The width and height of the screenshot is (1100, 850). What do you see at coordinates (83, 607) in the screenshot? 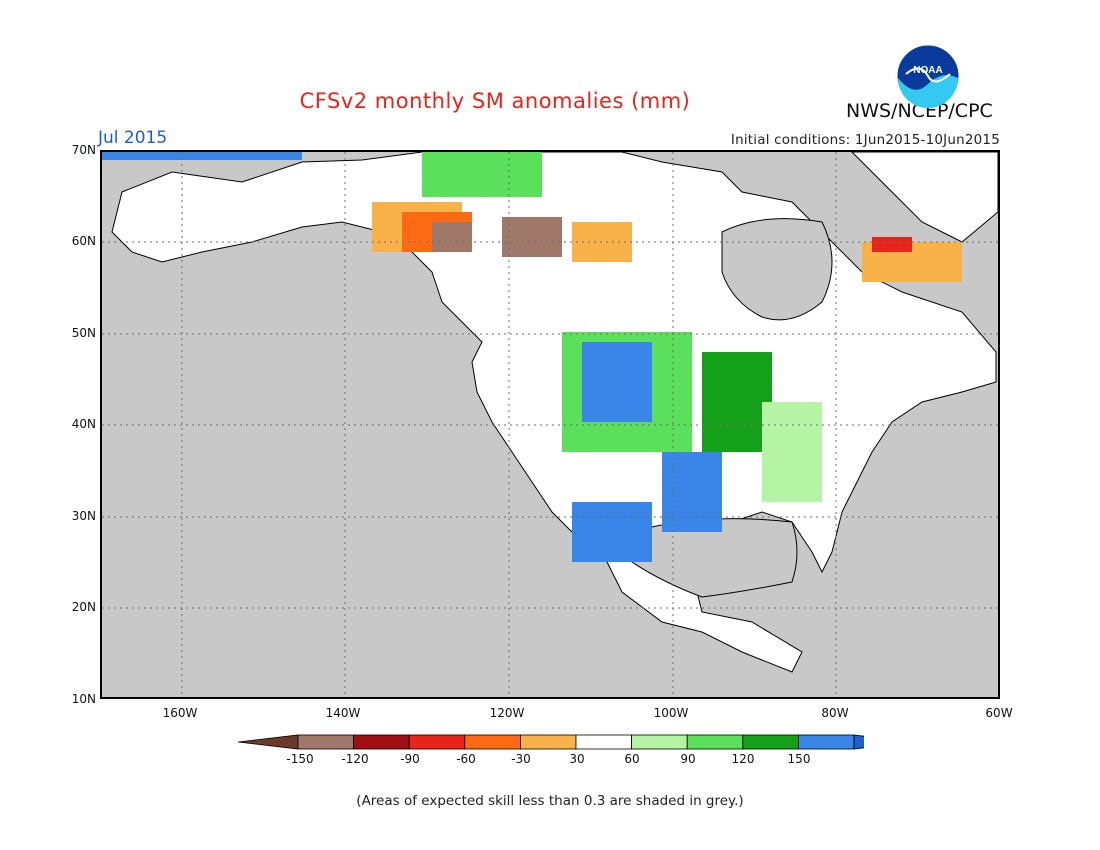
I see `lat-label-20n: 20N` at bounding box center [83, 607].